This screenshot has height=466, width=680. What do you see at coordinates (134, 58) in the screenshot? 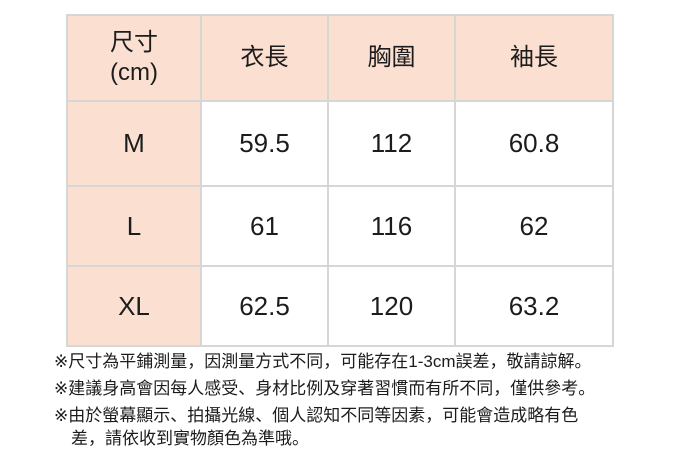
I see `col-header-size-unit: 尺寸 (cm)` at bounding box center [134, 58].